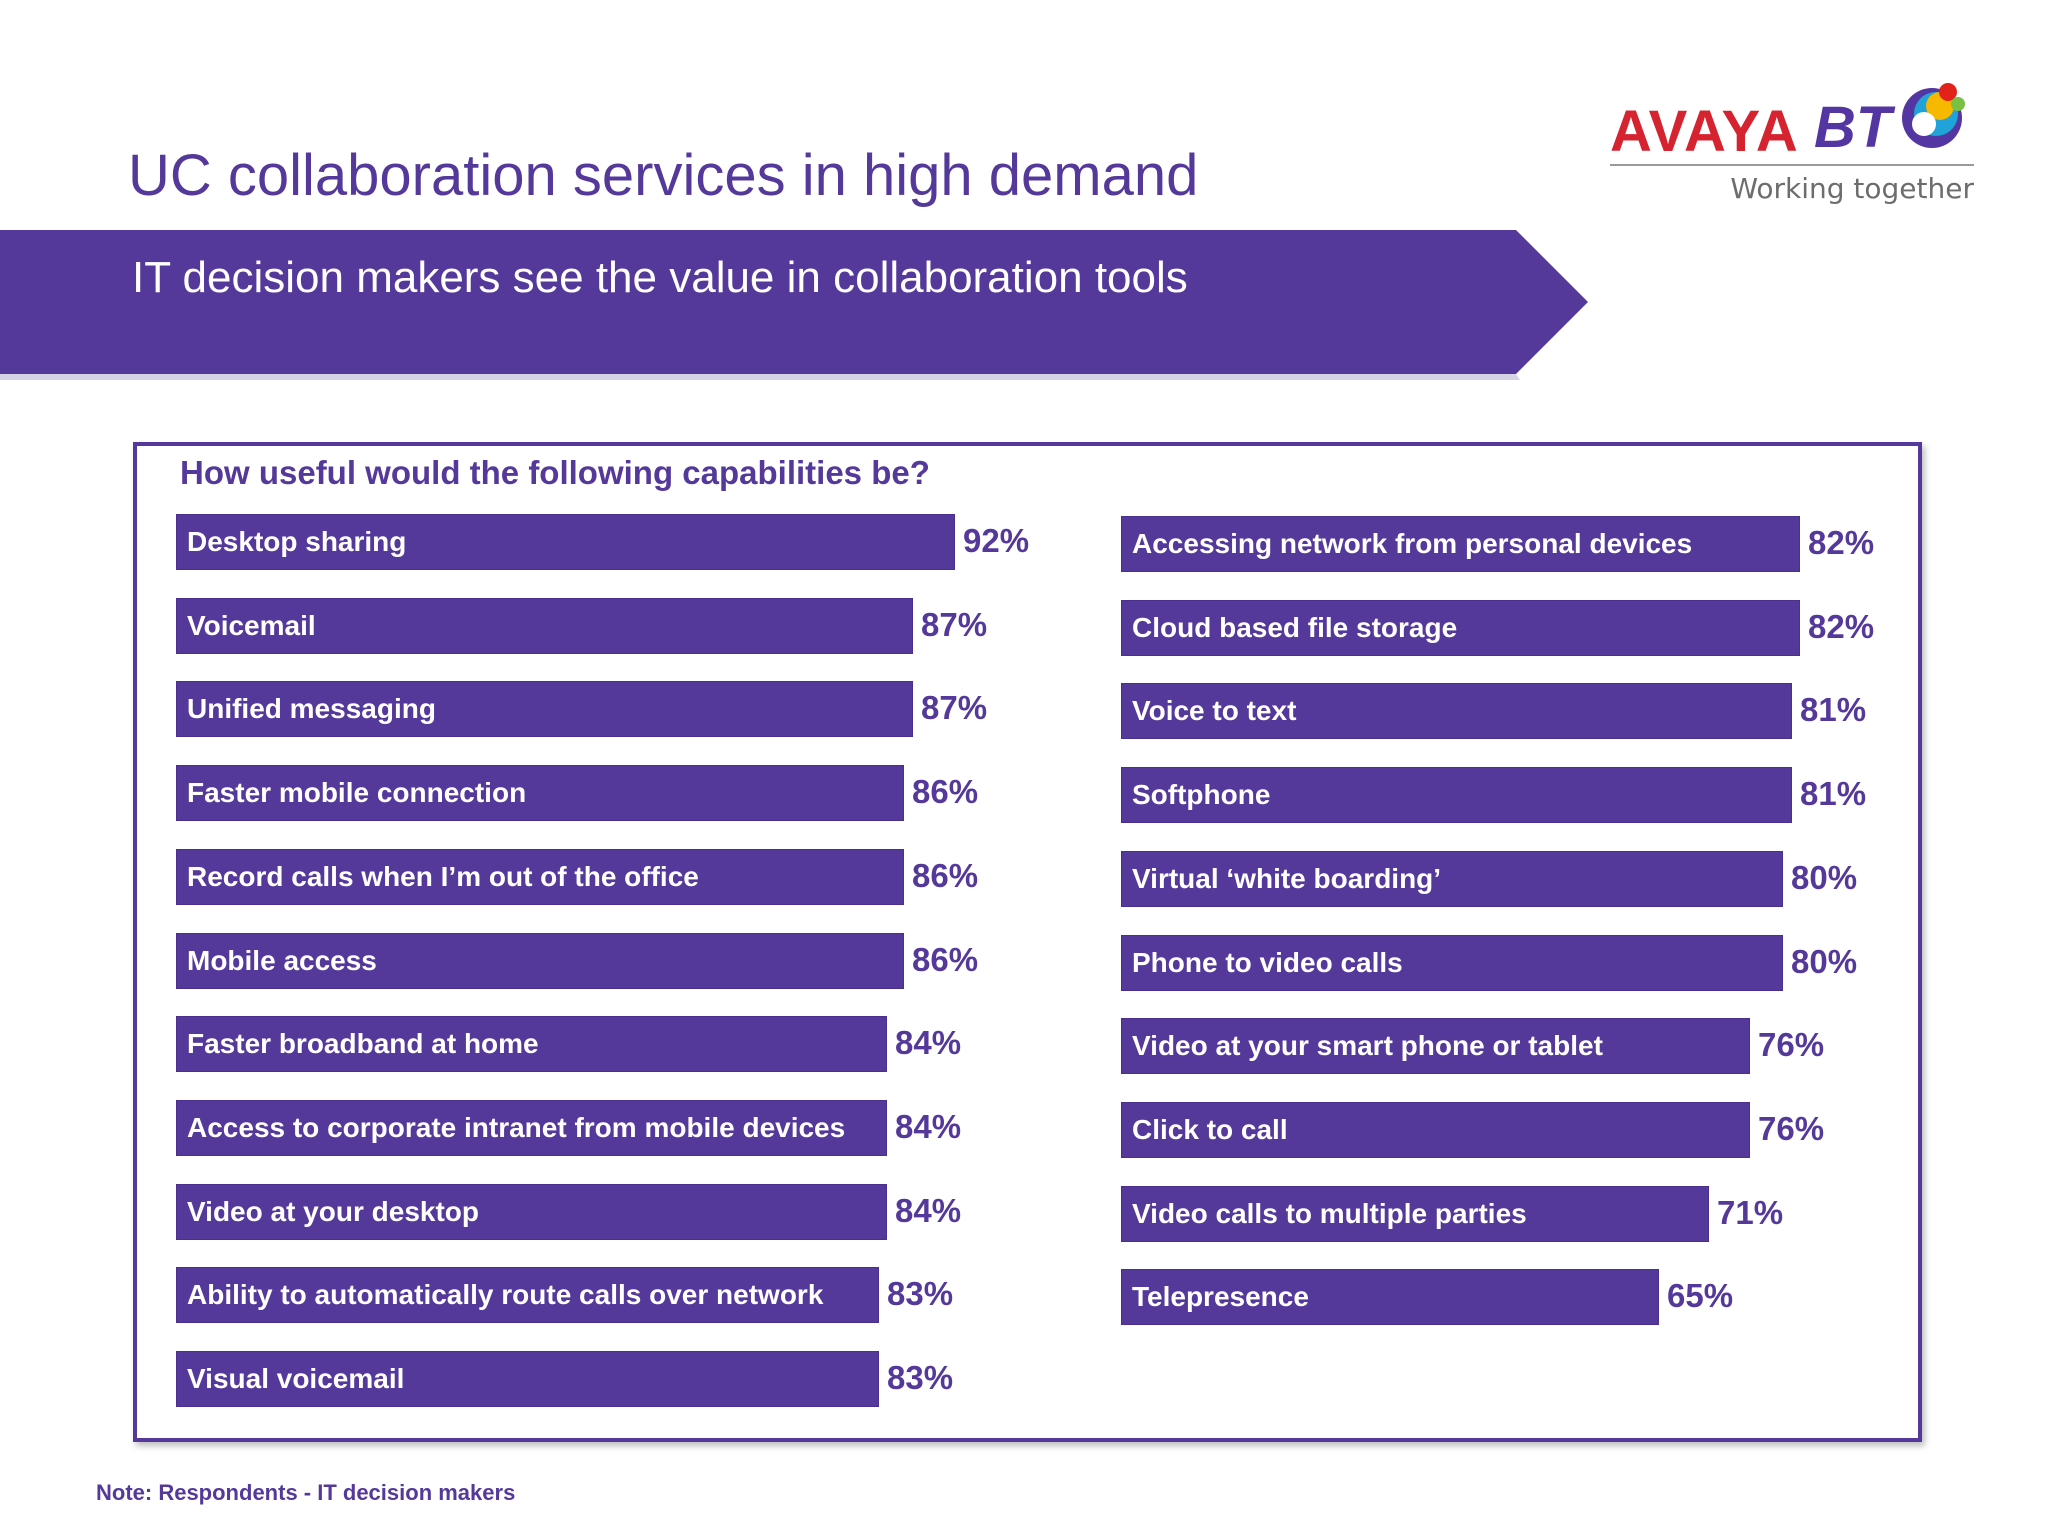  Describe the element at coordinates (1367, 1045) in the screenshot. I see `bar-label: Video at your smart phone or tablet` at that location.